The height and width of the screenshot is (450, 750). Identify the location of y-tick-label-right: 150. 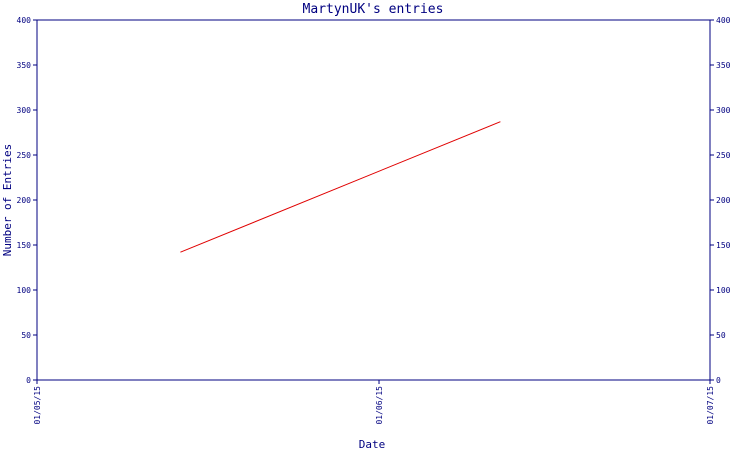
(723, 245).